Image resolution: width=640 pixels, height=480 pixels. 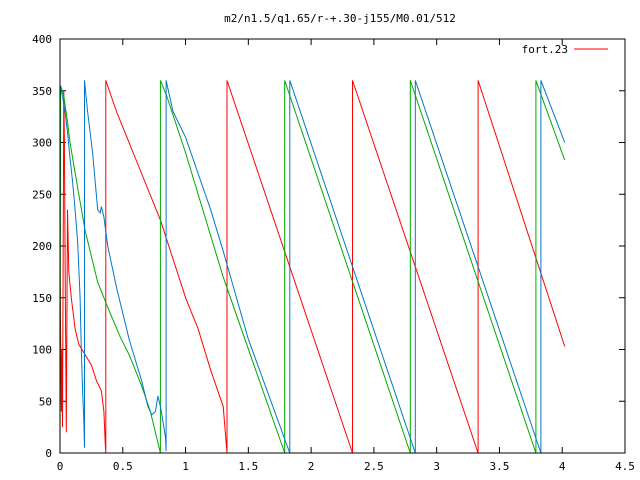 What do you see at coordinates (123, 466) in the screenshot?
I see `x-tick-label: 0.5` at bounding box center [123, 466].